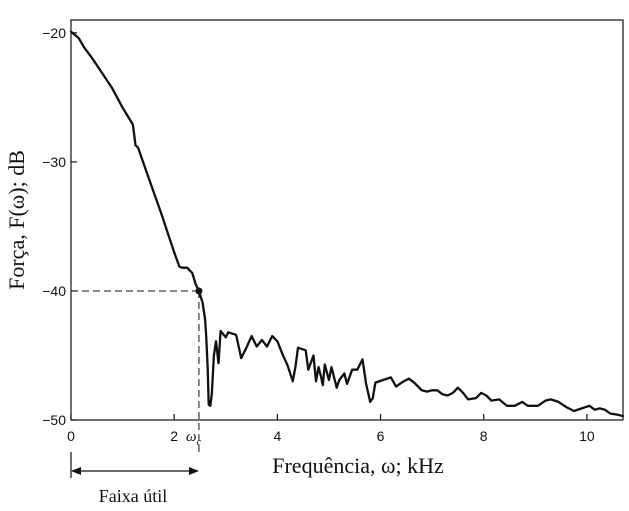 This screenshot has height=511, width=629. What do you see at coordinates (59, 226) in the screenshot?
I see `y-axis: −20 −30 −40 −50` at bounding box center [59, 226].